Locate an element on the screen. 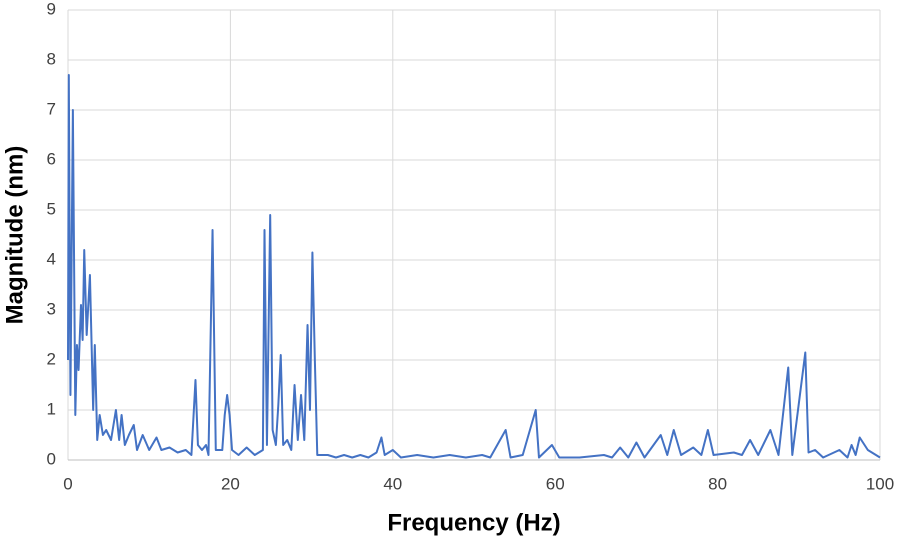 This screenshot has width=900, height=542. y-tick-label: 2 is located at coordinates (51, 358).